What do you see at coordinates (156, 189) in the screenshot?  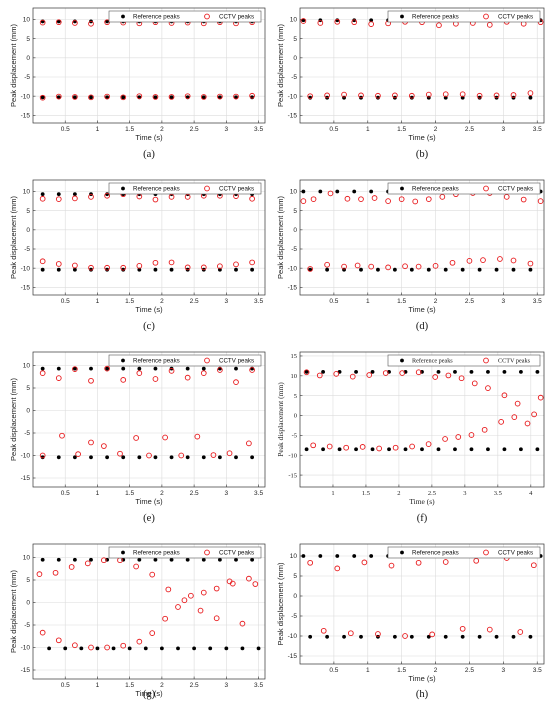 I see `legend-reference-label: Reference peaks` at bounding box center [156, 189].